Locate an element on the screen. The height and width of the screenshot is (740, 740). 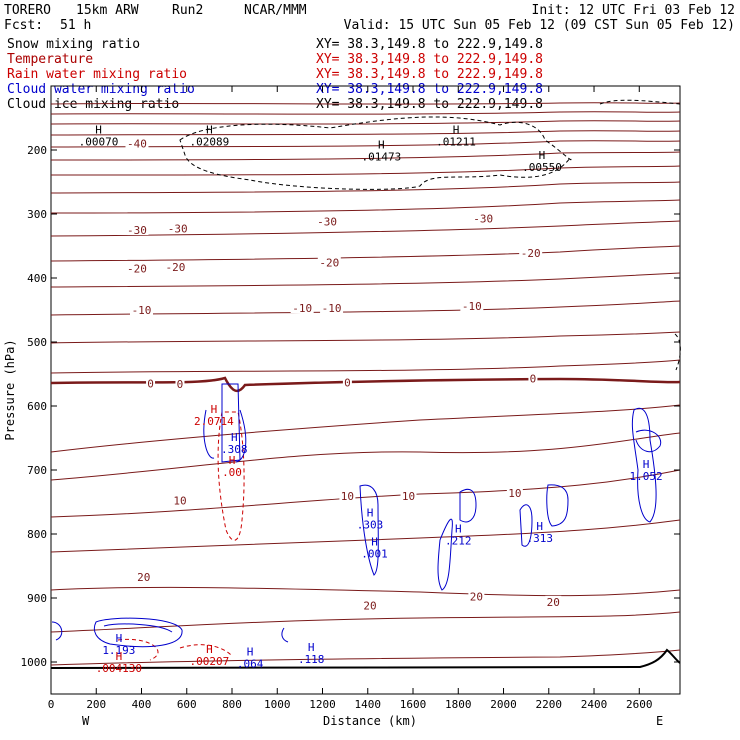
rain-max-value: .00 is located at coordinates (232, 472).